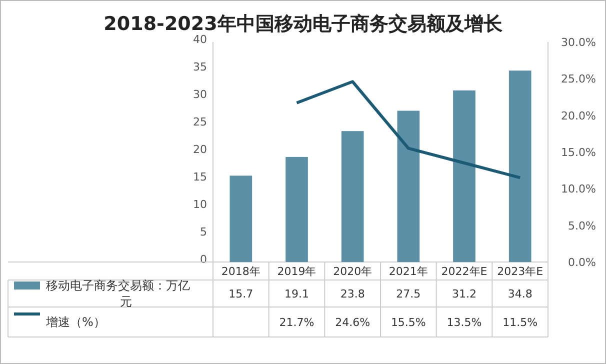 The height and width of the screenshot is (364, 606). Describe the element at coordinates (582, 225) in the screenshot. I see `y2-tick-label: 5.0%` at that location.